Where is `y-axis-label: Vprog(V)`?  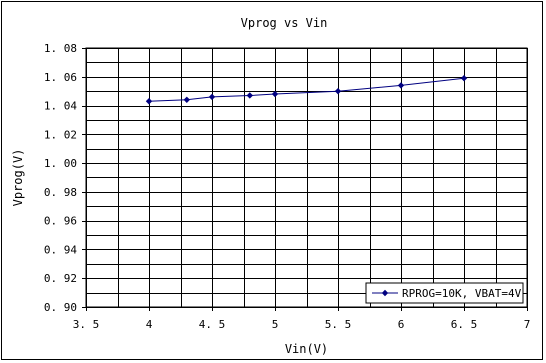
y-axis-label: Vprog(V) is located at coordinates (18, 178).